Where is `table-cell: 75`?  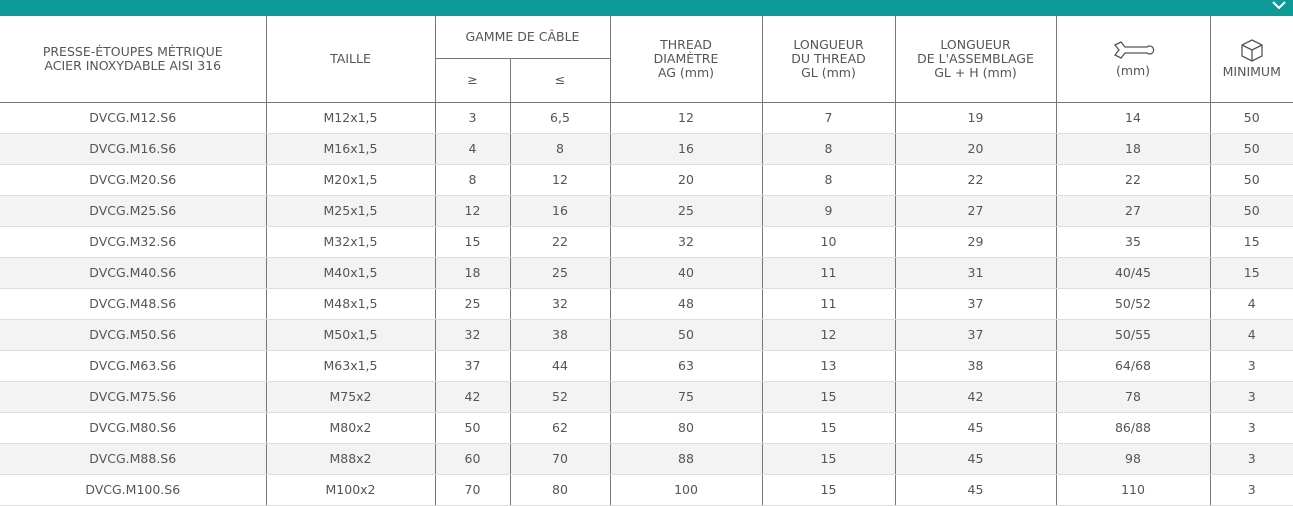
table-cell: 75 is located at coordinates (685, 397).